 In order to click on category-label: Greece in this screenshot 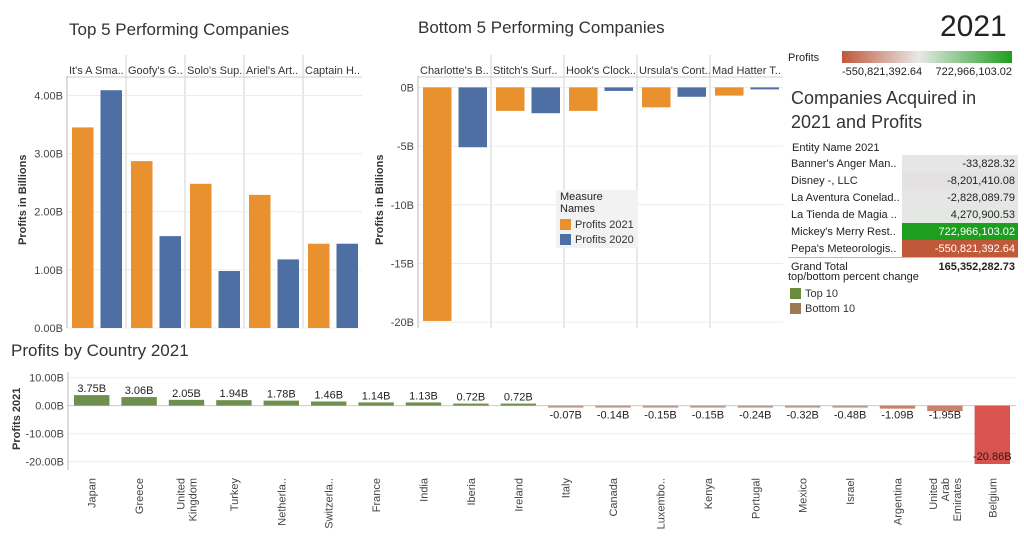, I will do `click(140, 496)`.